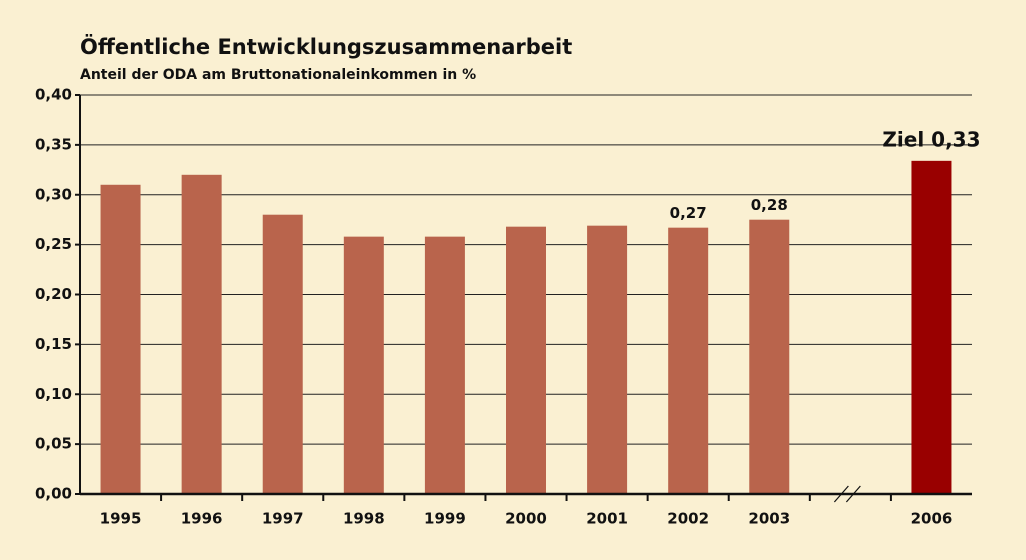 The height and width of the screenshot is (560, 1026). I want to click on data-label: 0,28, so click(769, 205).